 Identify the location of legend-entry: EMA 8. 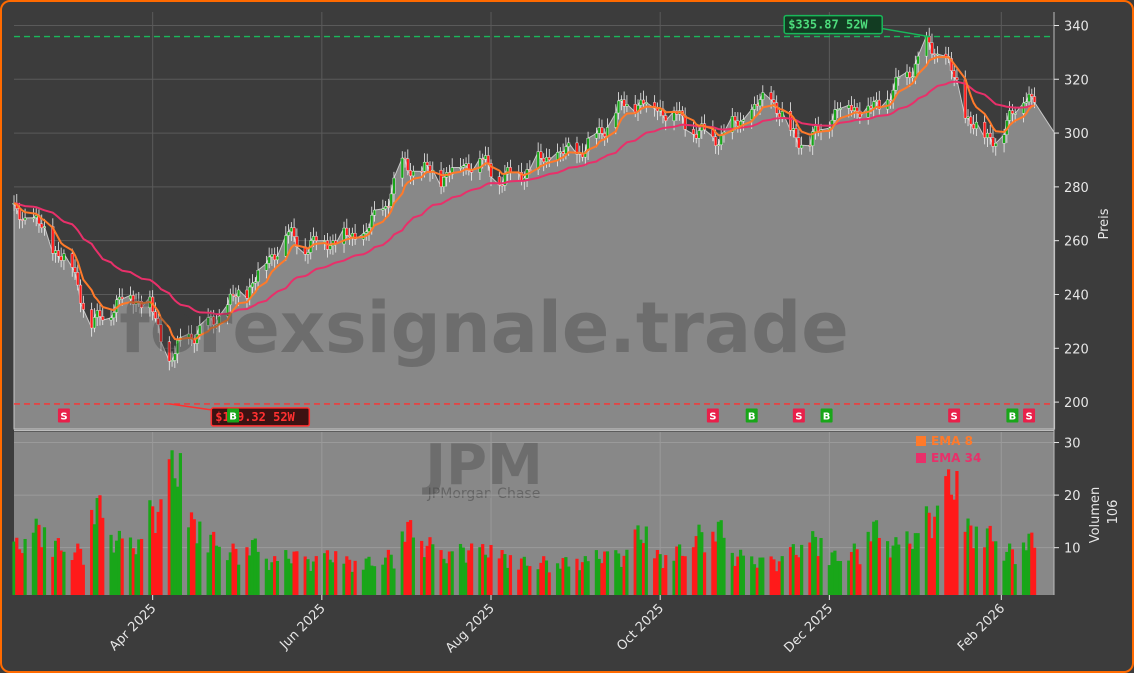
(952, 441).